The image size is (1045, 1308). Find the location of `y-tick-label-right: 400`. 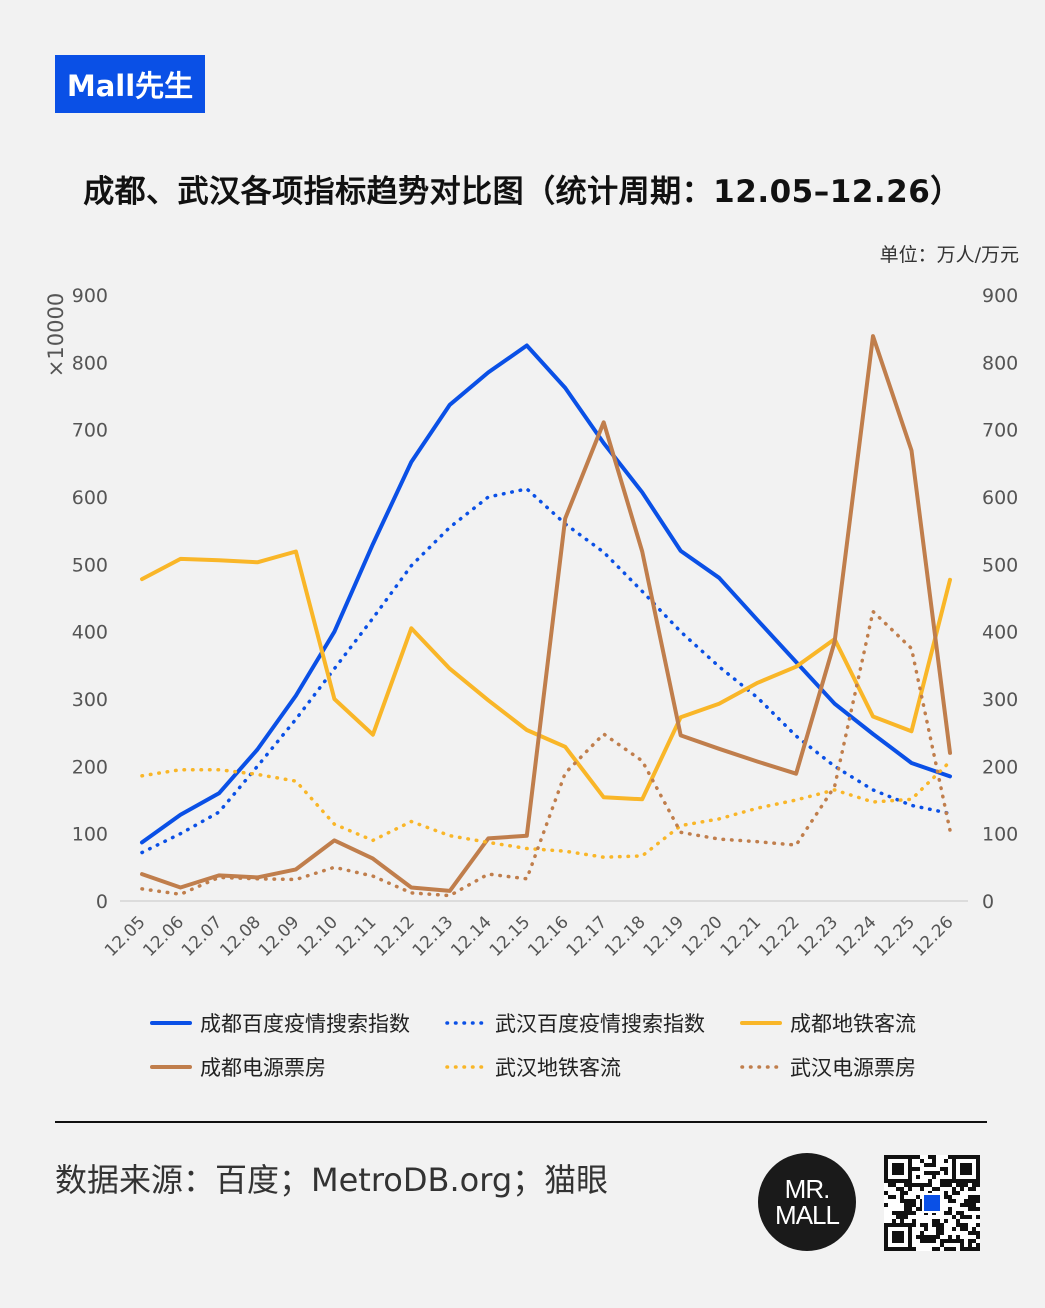

y-tick-label-right: 400 is located at coordinates (1000, 633).